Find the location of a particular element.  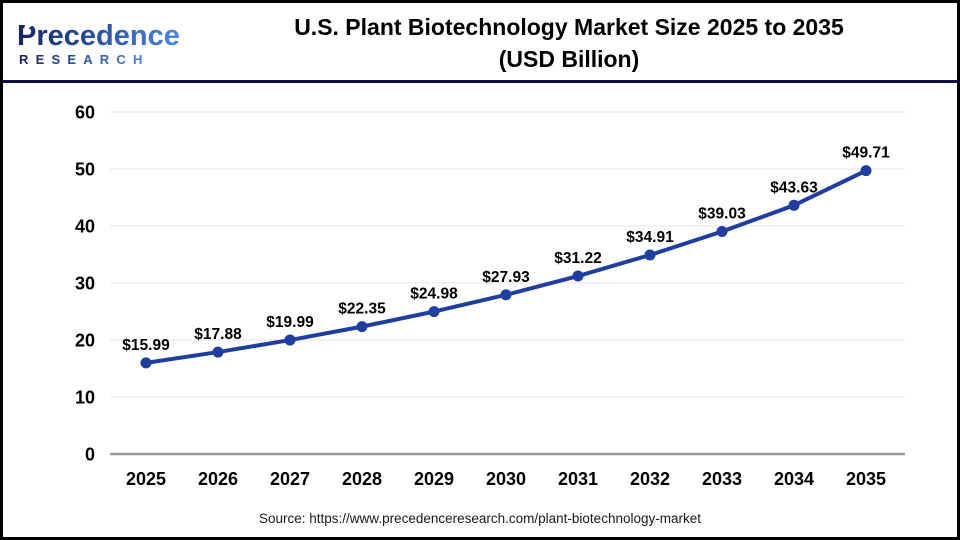

data-point-label: $24.98 is located at coordinates (434, 294).